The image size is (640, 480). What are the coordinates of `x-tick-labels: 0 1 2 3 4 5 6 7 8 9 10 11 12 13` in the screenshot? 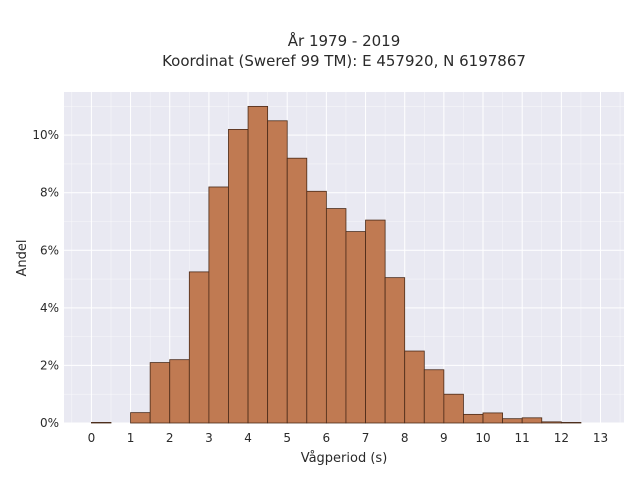 It's located at (348, 438).